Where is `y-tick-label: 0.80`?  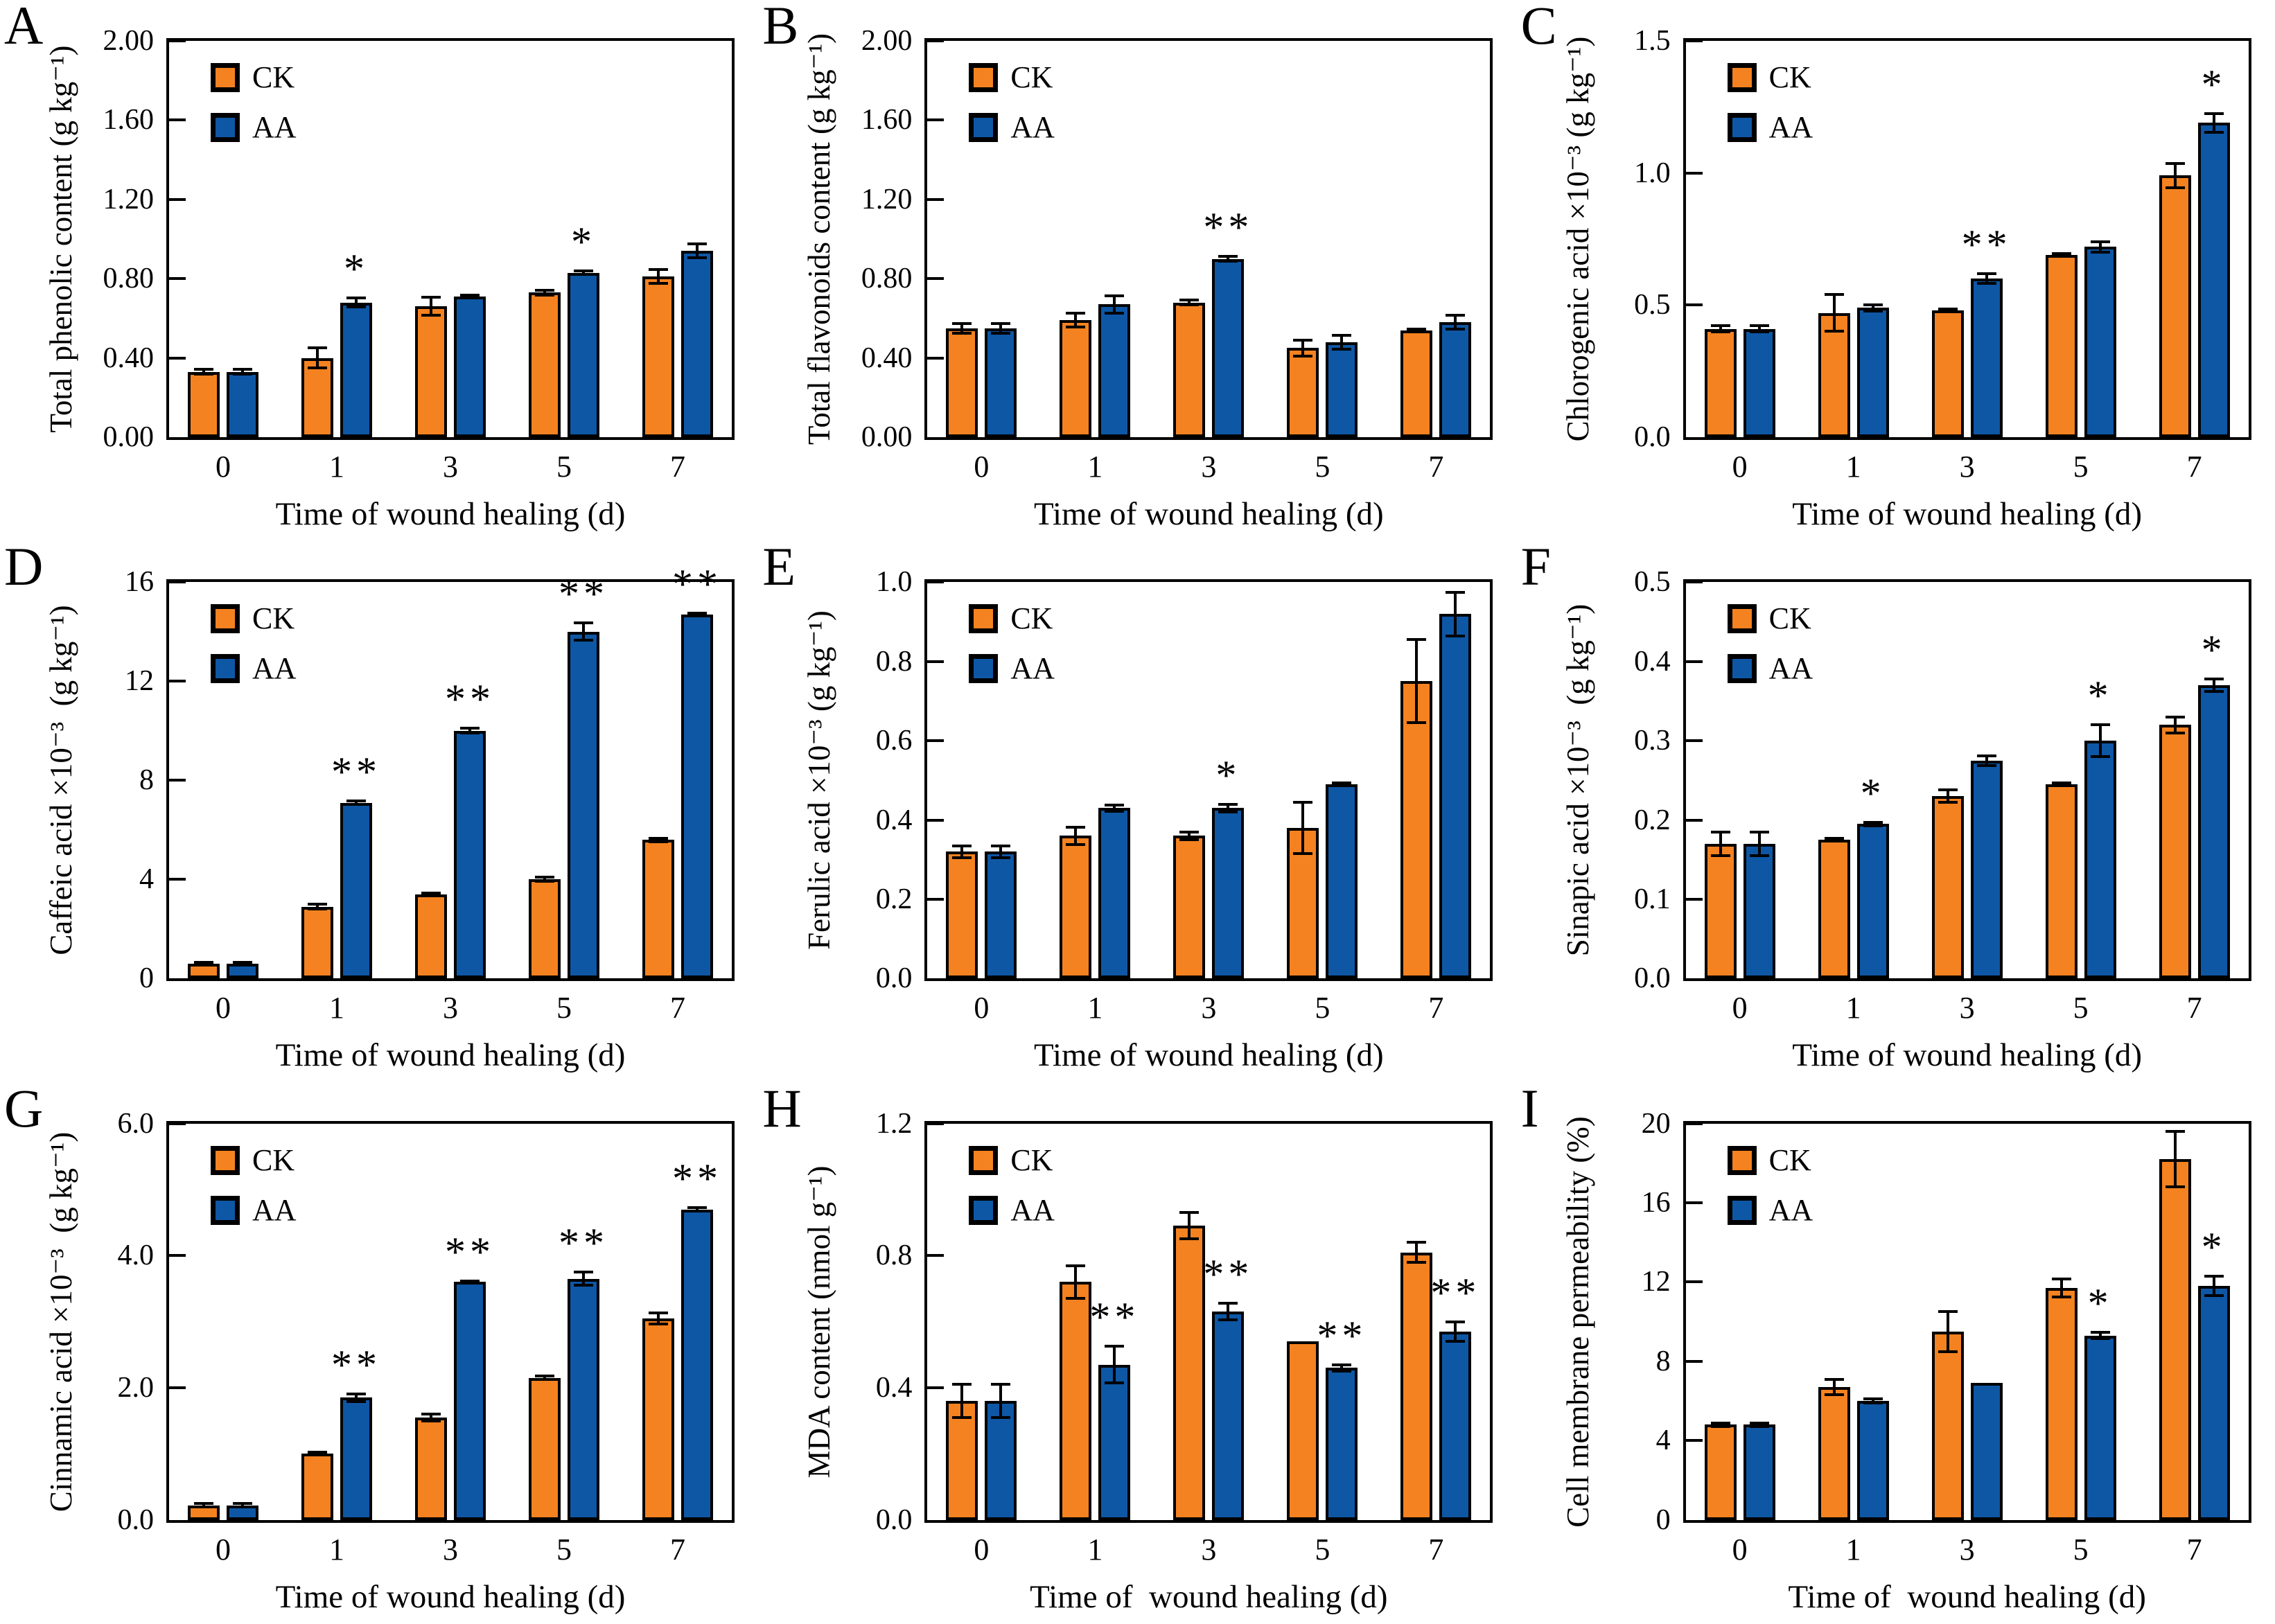 y-tick-label: 0.80 is located at coordinates (887, 279).